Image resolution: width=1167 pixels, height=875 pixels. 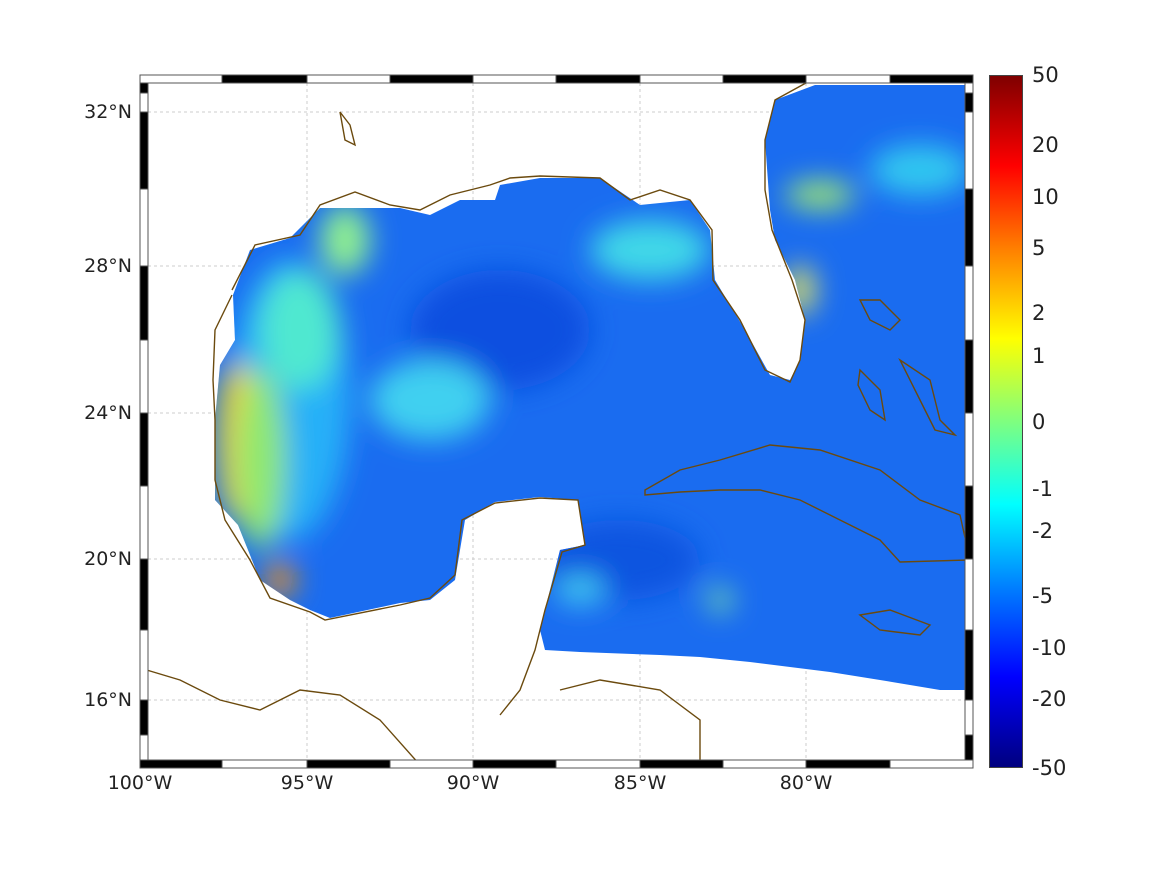 What do you see at coordinates (1049, 648) in the screenshot?
I see `colorbar-tick-label: -10` at bounding box center [1049, 648].